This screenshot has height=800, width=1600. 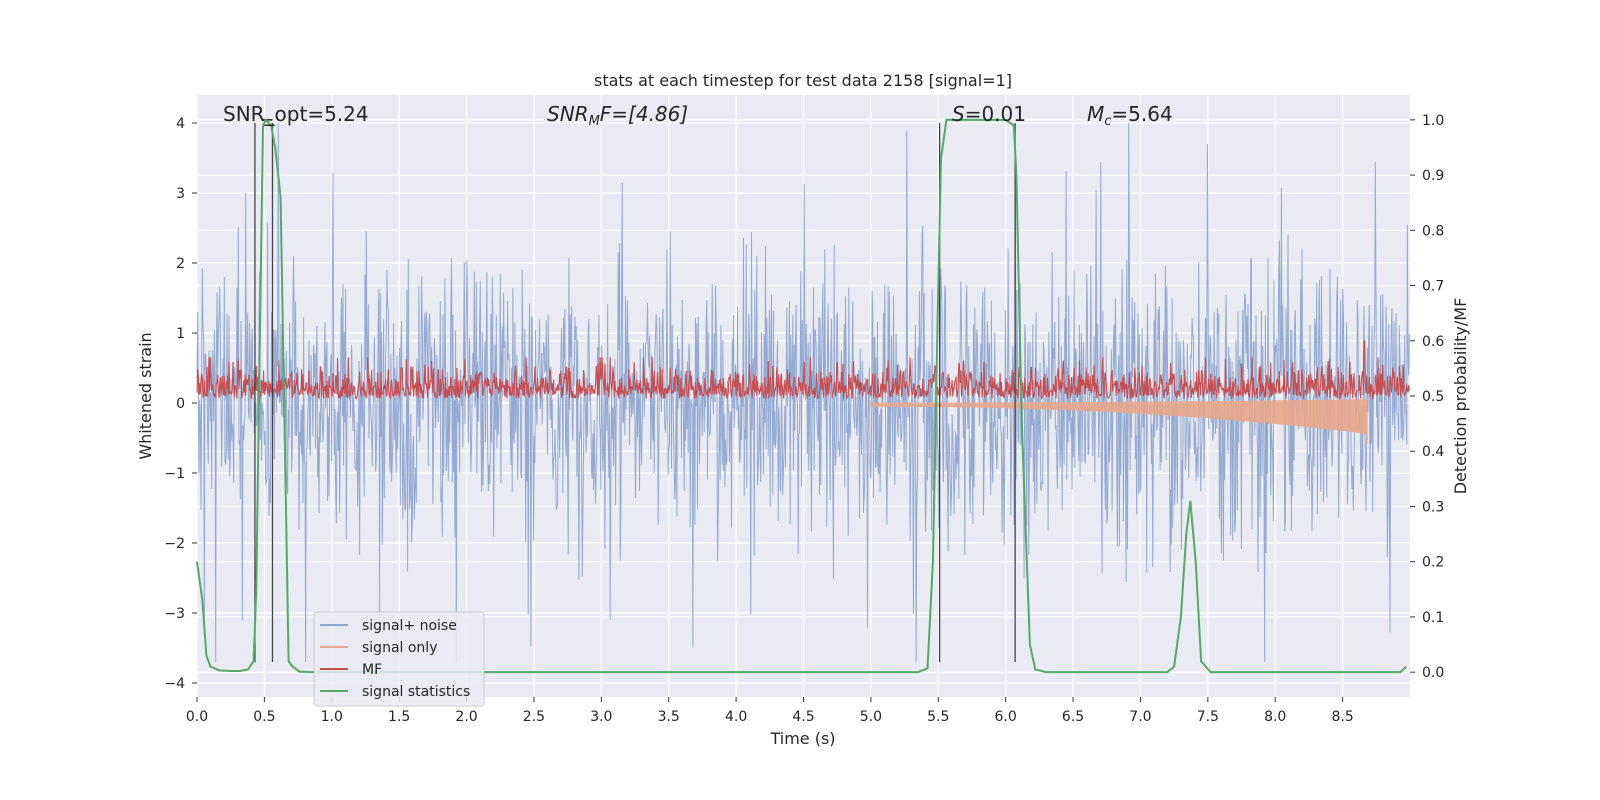 I want to click on annotation-mc: Mc=5.64, so click(x=1130, y=115).